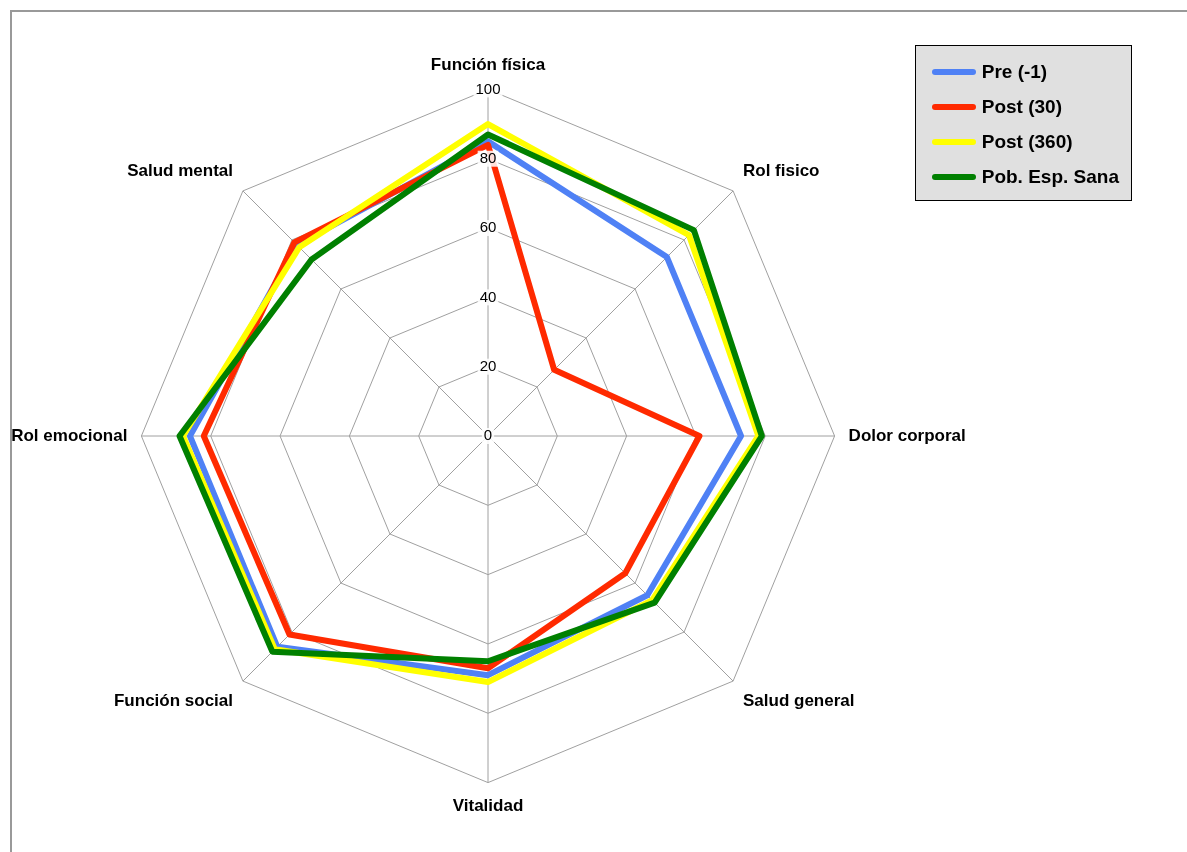  Describe the element at coordinates (1021, 106) in the screenshot. I see `legend-label: Post (30)` at that location.